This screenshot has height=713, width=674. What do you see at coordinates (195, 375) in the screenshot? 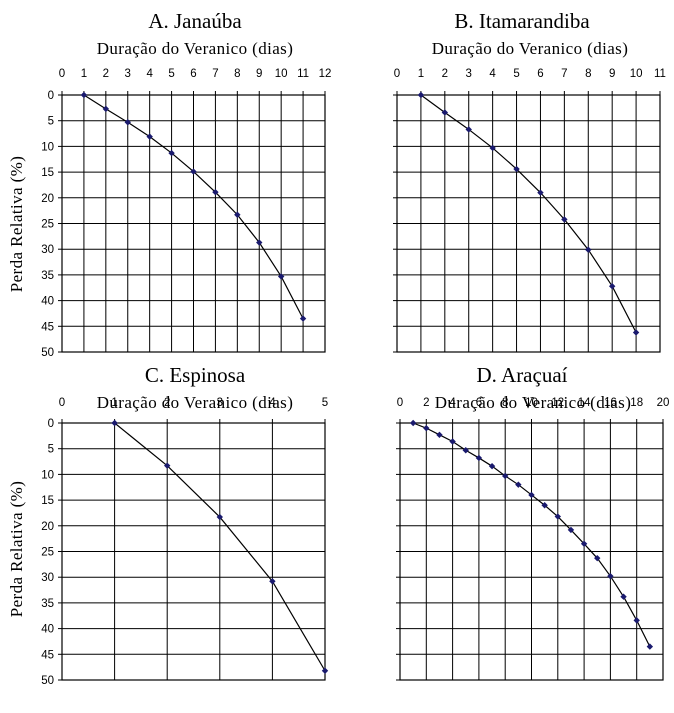
I see `chart-title: C. Espinosa` at bounding box center [195, 375].